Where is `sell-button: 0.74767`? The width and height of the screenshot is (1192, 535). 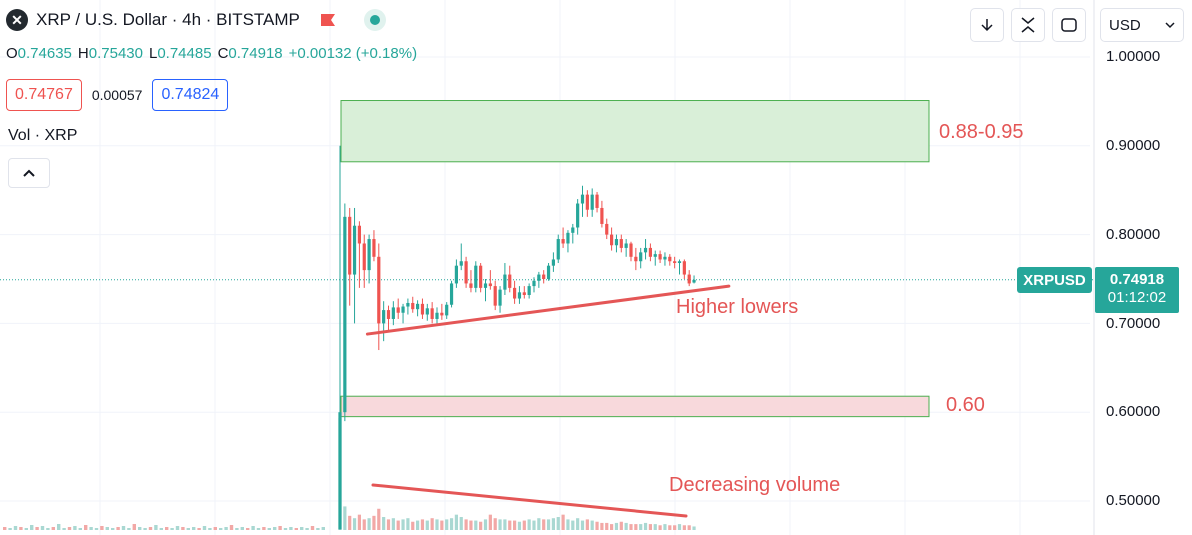 sell-button: 0.74767 is located at coordinates (44, 95).